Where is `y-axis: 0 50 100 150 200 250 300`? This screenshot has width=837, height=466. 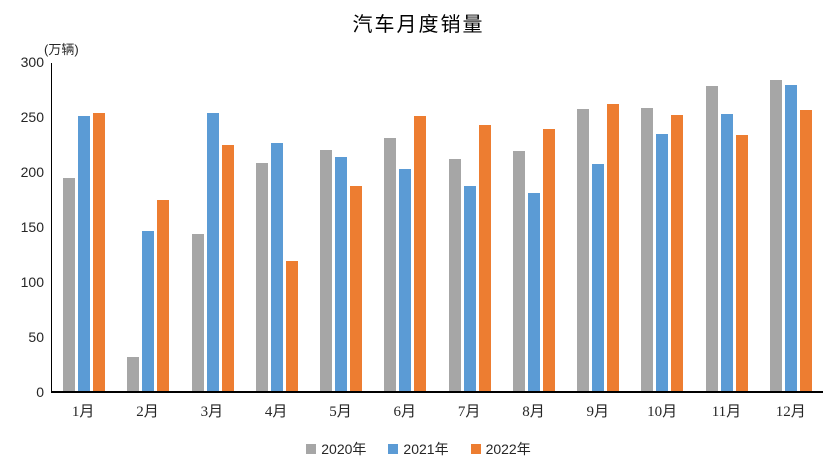 y-axis: 0 50 100 150 200 250 300 is located at coordinates (22, 233).